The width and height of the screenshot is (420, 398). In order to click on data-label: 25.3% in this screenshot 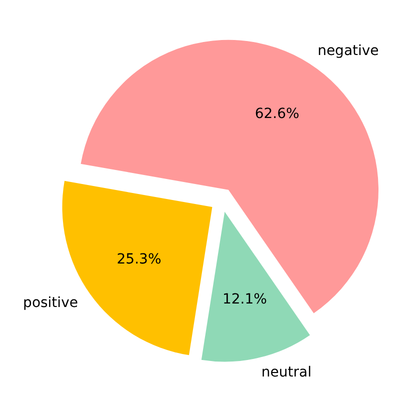, I will do `click(139, 259)`.